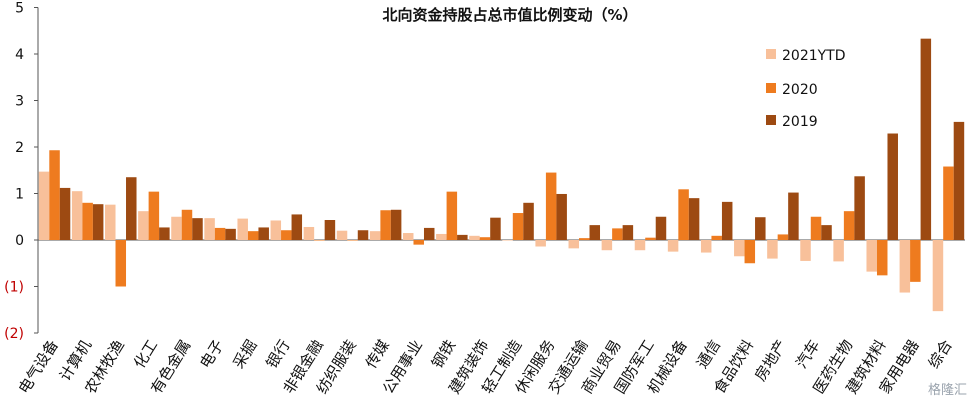 Image resolution: width=973 pixels, height=402 pixels. I want to click on x-tick-label: 综合, so click(940, 354).